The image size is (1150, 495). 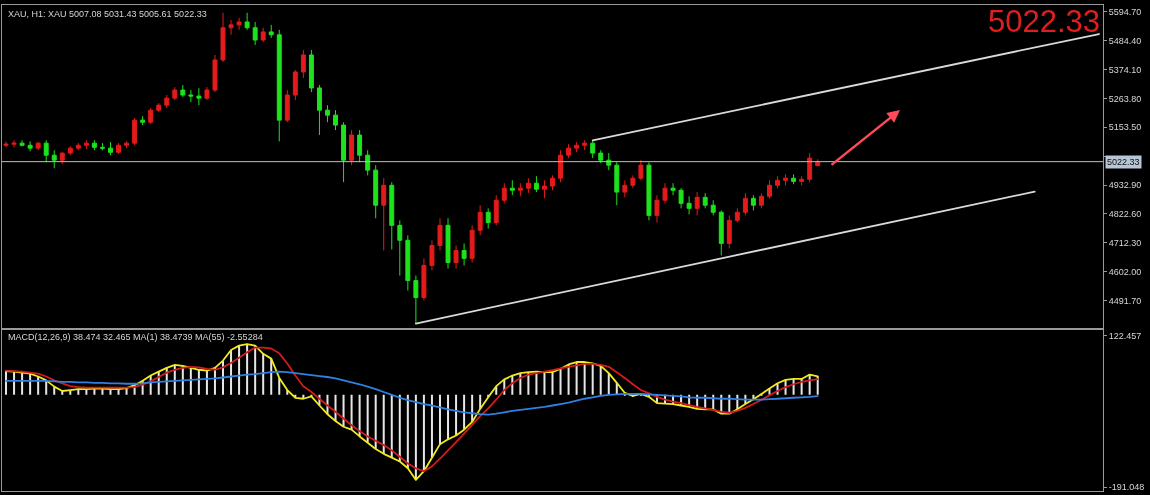 What do you see at coordinates (1125, 127) in the screenshot?
I see `y-tick-label: 5153.50` at bounding box center [1125, 127].